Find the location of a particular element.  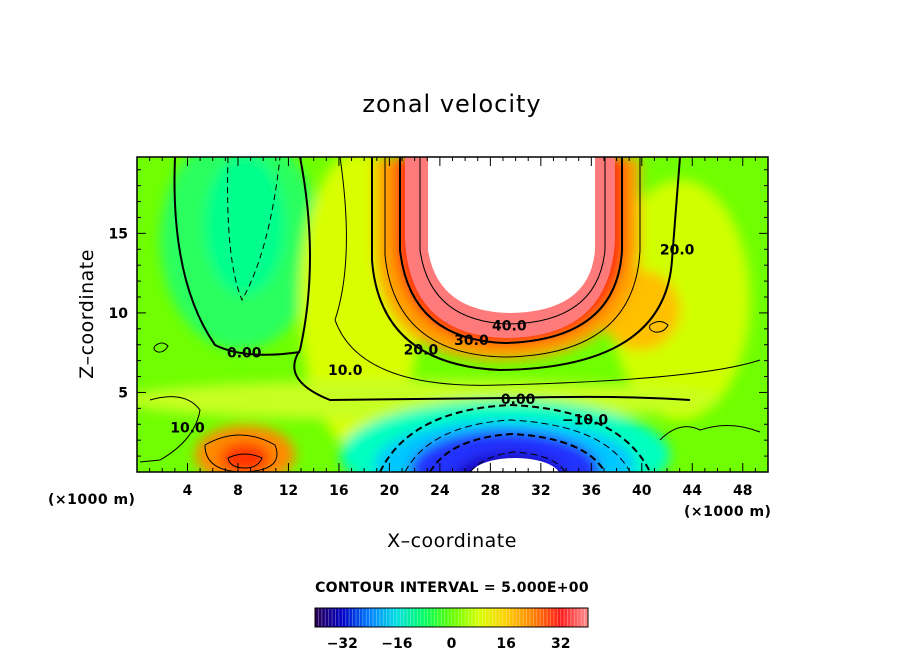

contour-label: 30.0 is located at coordinates (471, 341).